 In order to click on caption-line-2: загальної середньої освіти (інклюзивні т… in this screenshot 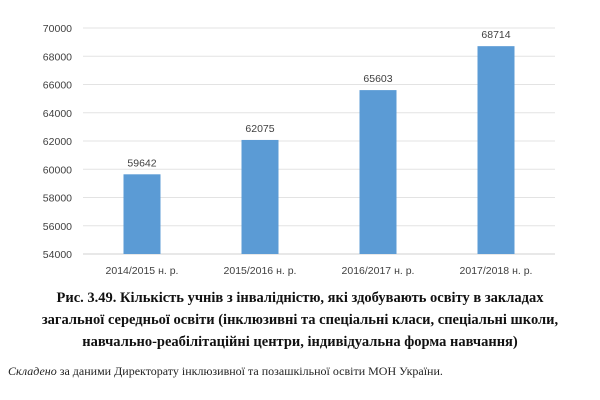, I will do `click(300, 320)`.